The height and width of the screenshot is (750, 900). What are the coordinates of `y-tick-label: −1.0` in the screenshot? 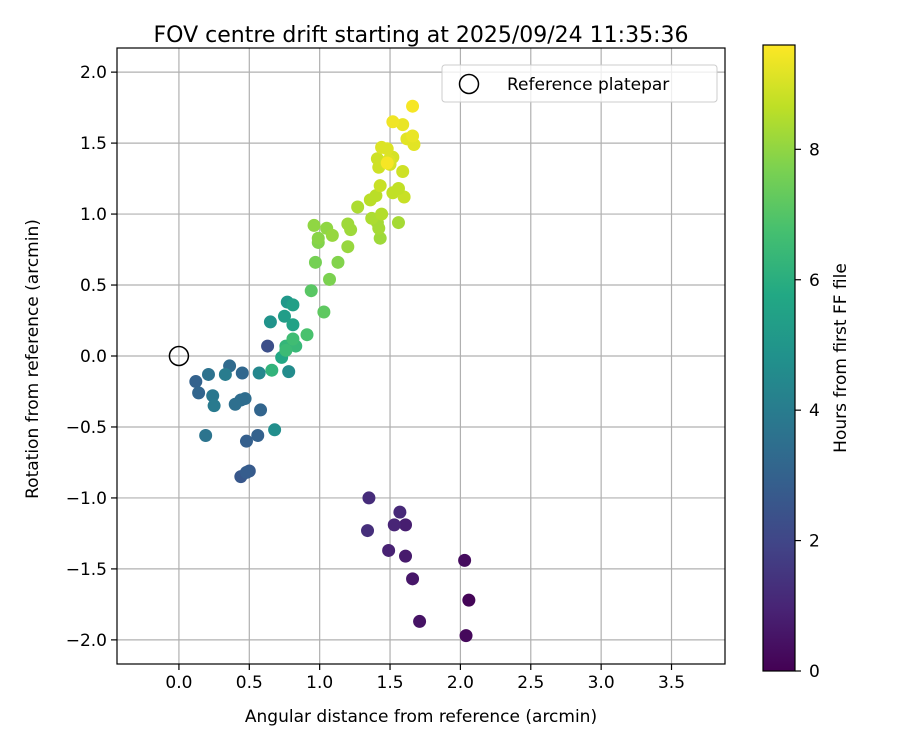 It's located at (86, 499).